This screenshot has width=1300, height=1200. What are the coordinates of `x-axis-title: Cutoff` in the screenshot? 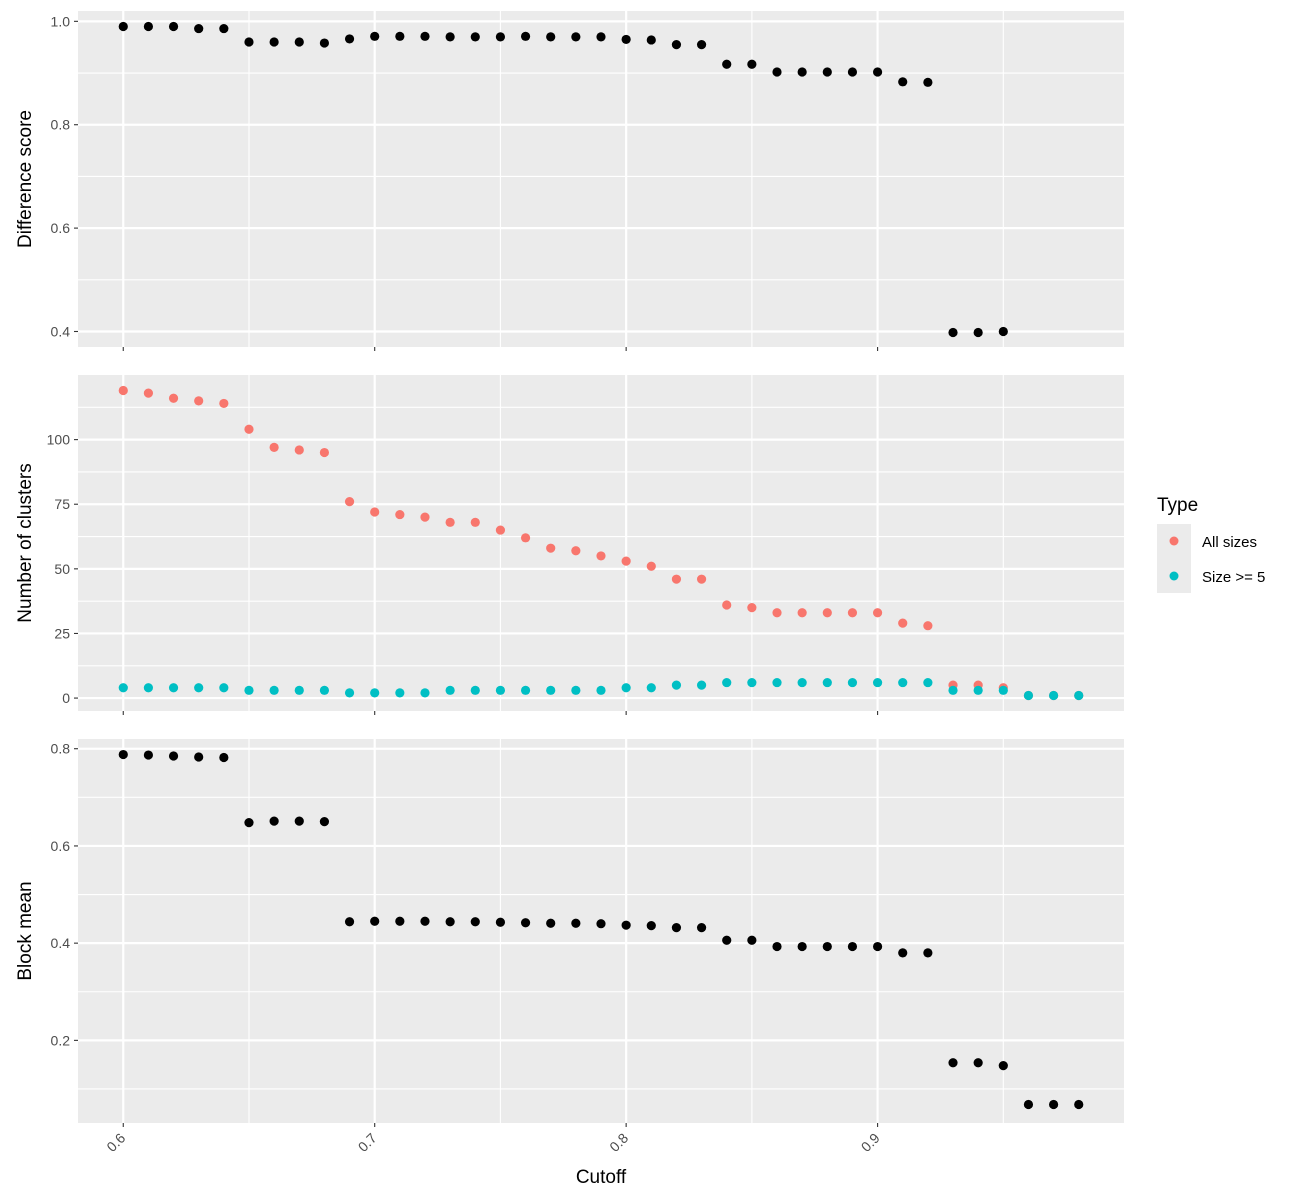 It's located at (601, 1177).